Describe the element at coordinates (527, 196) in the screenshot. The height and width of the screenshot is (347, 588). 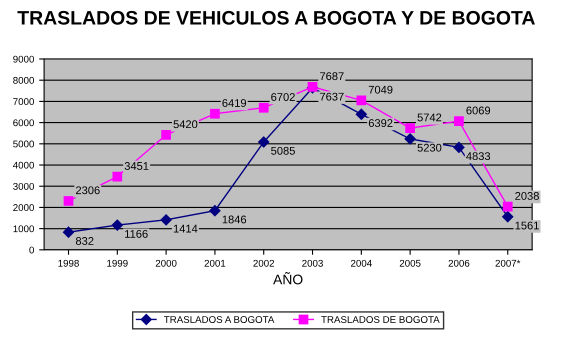
I see `data-label: 2038` at that location.